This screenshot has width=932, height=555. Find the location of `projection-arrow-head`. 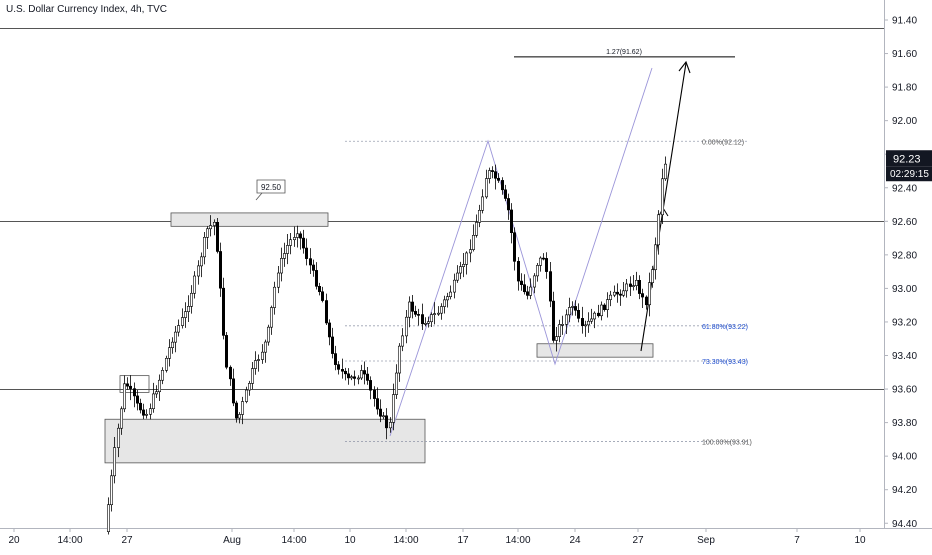

projection-arrow-head is located at coordinates (684, 67).